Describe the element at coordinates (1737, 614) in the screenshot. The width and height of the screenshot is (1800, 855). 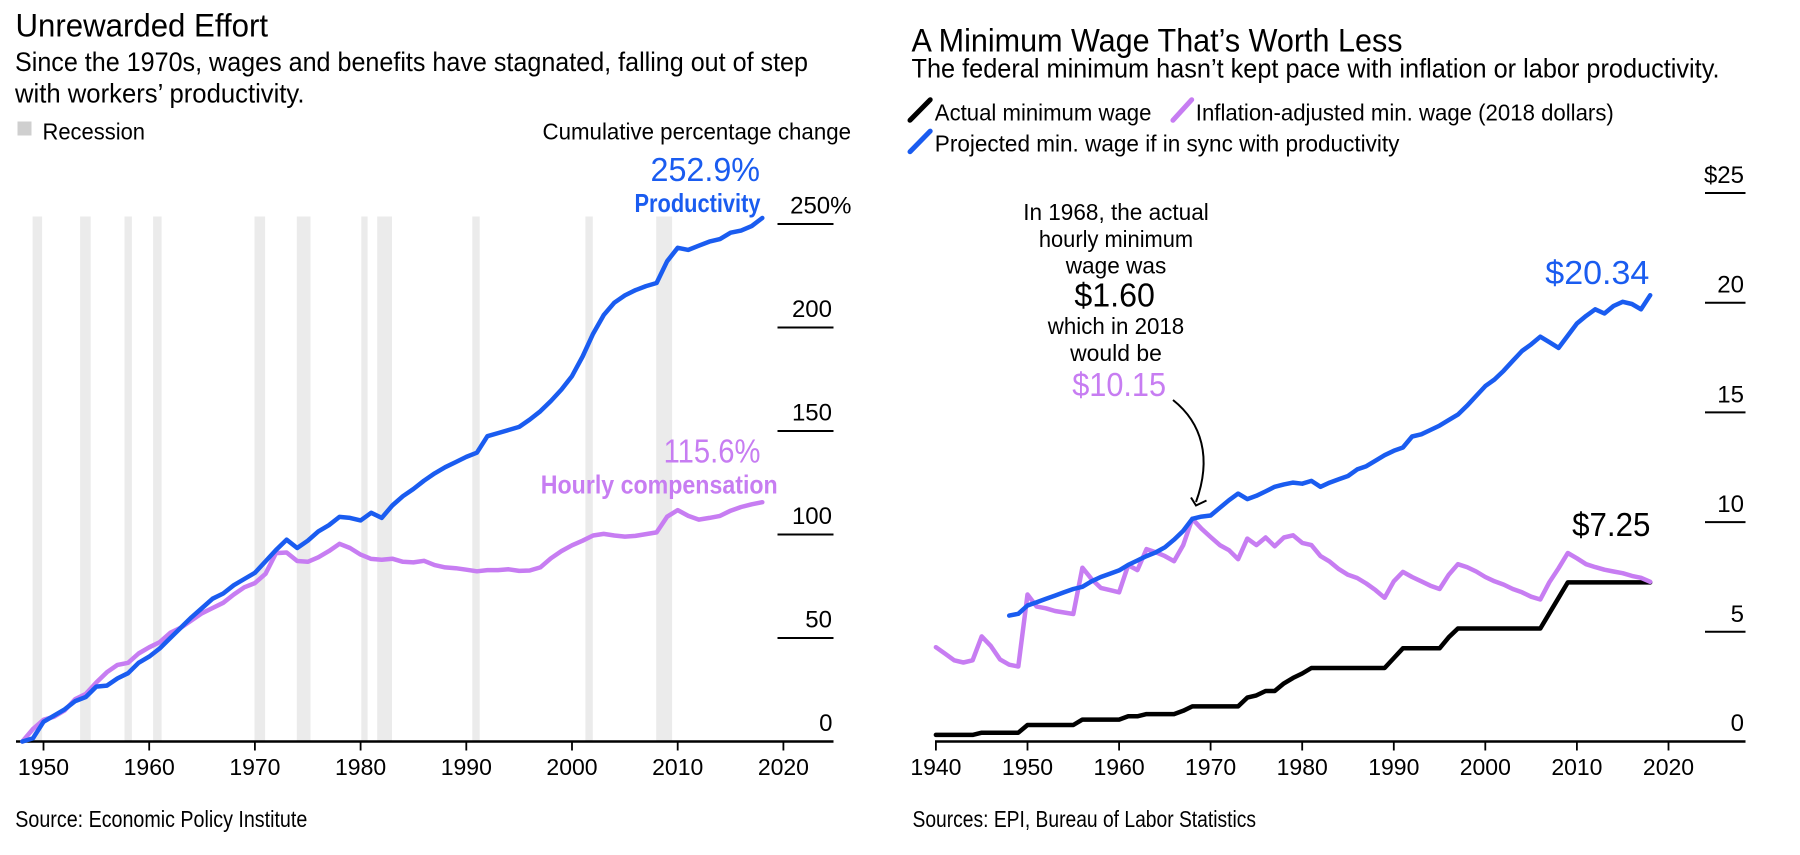
I see `svg-text: 5` at that location.